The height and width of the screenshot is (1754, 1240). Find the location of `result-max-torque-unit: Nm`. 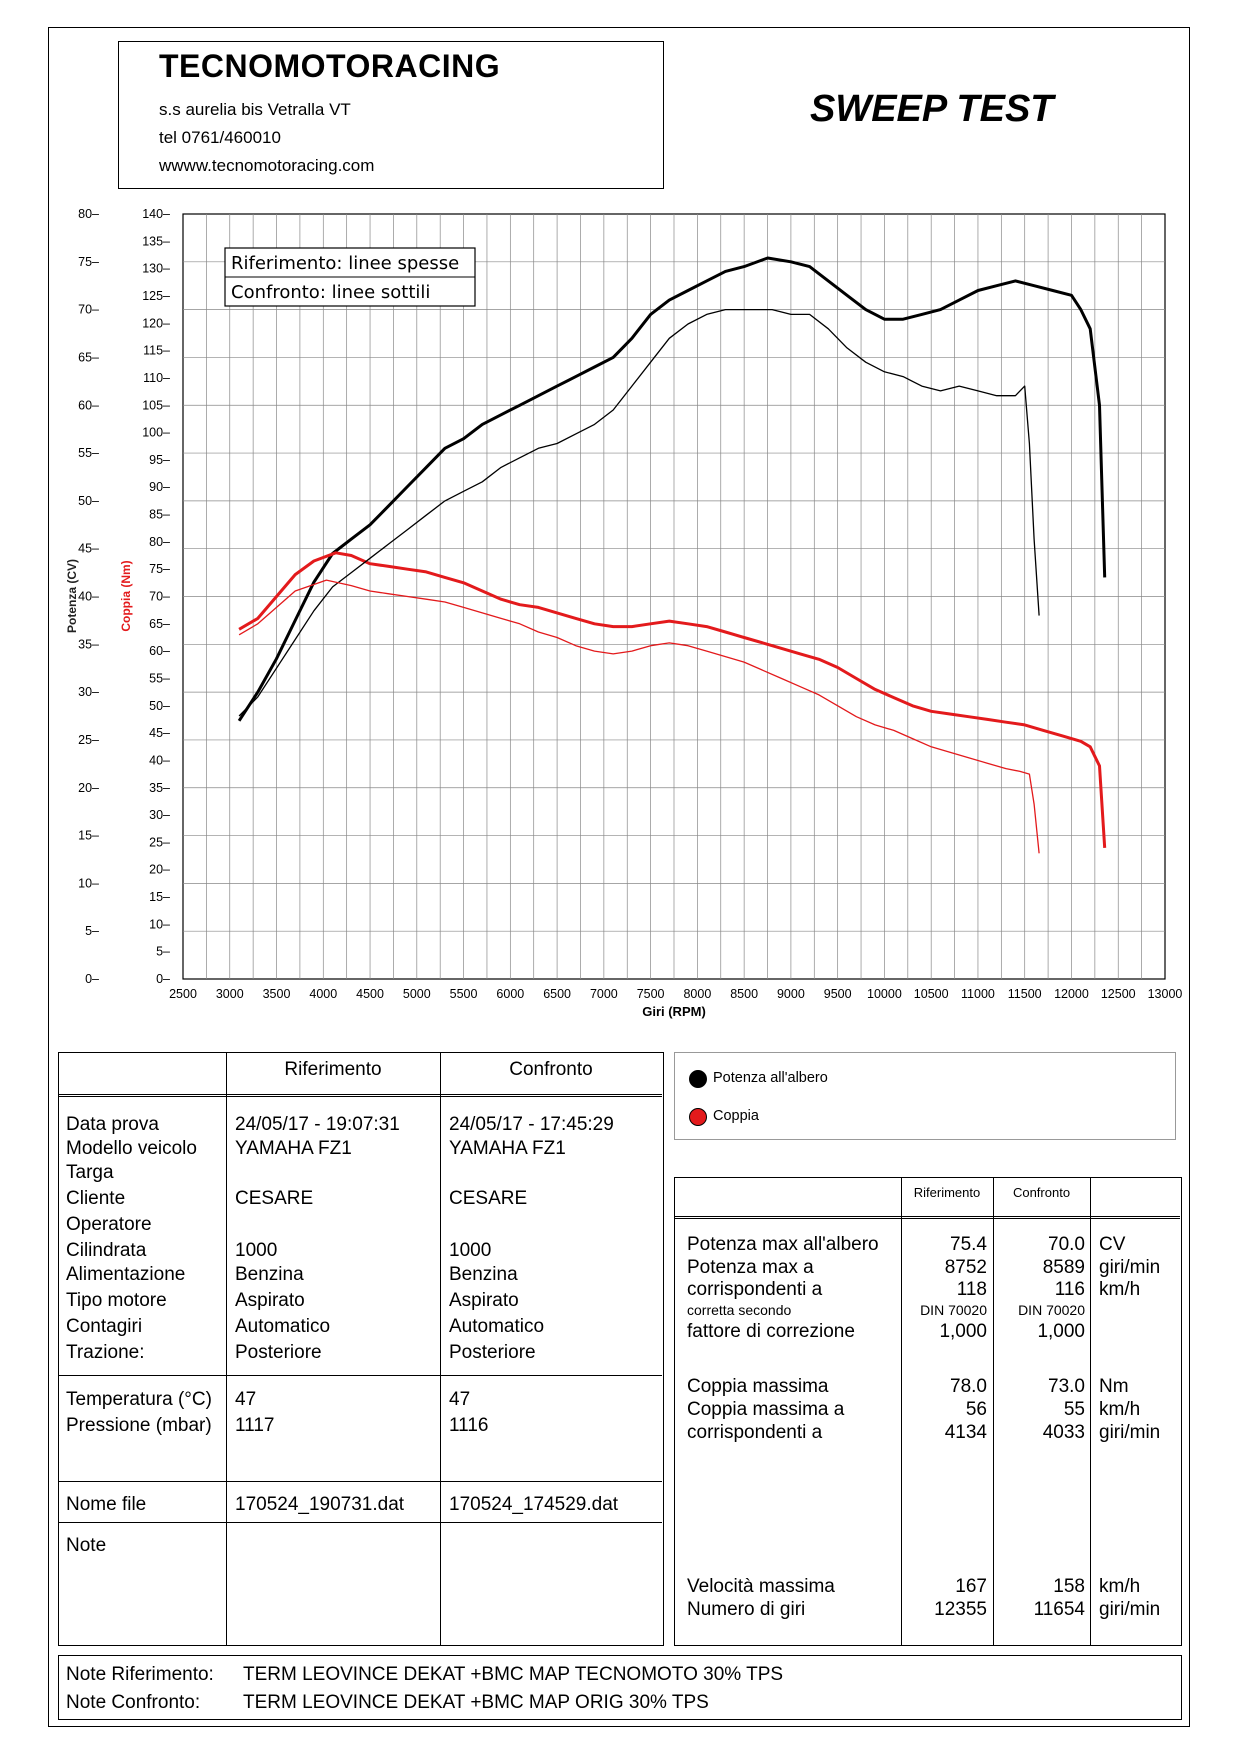

result-max-torque-unit: Nm is located at coordinates (1114, 1386).